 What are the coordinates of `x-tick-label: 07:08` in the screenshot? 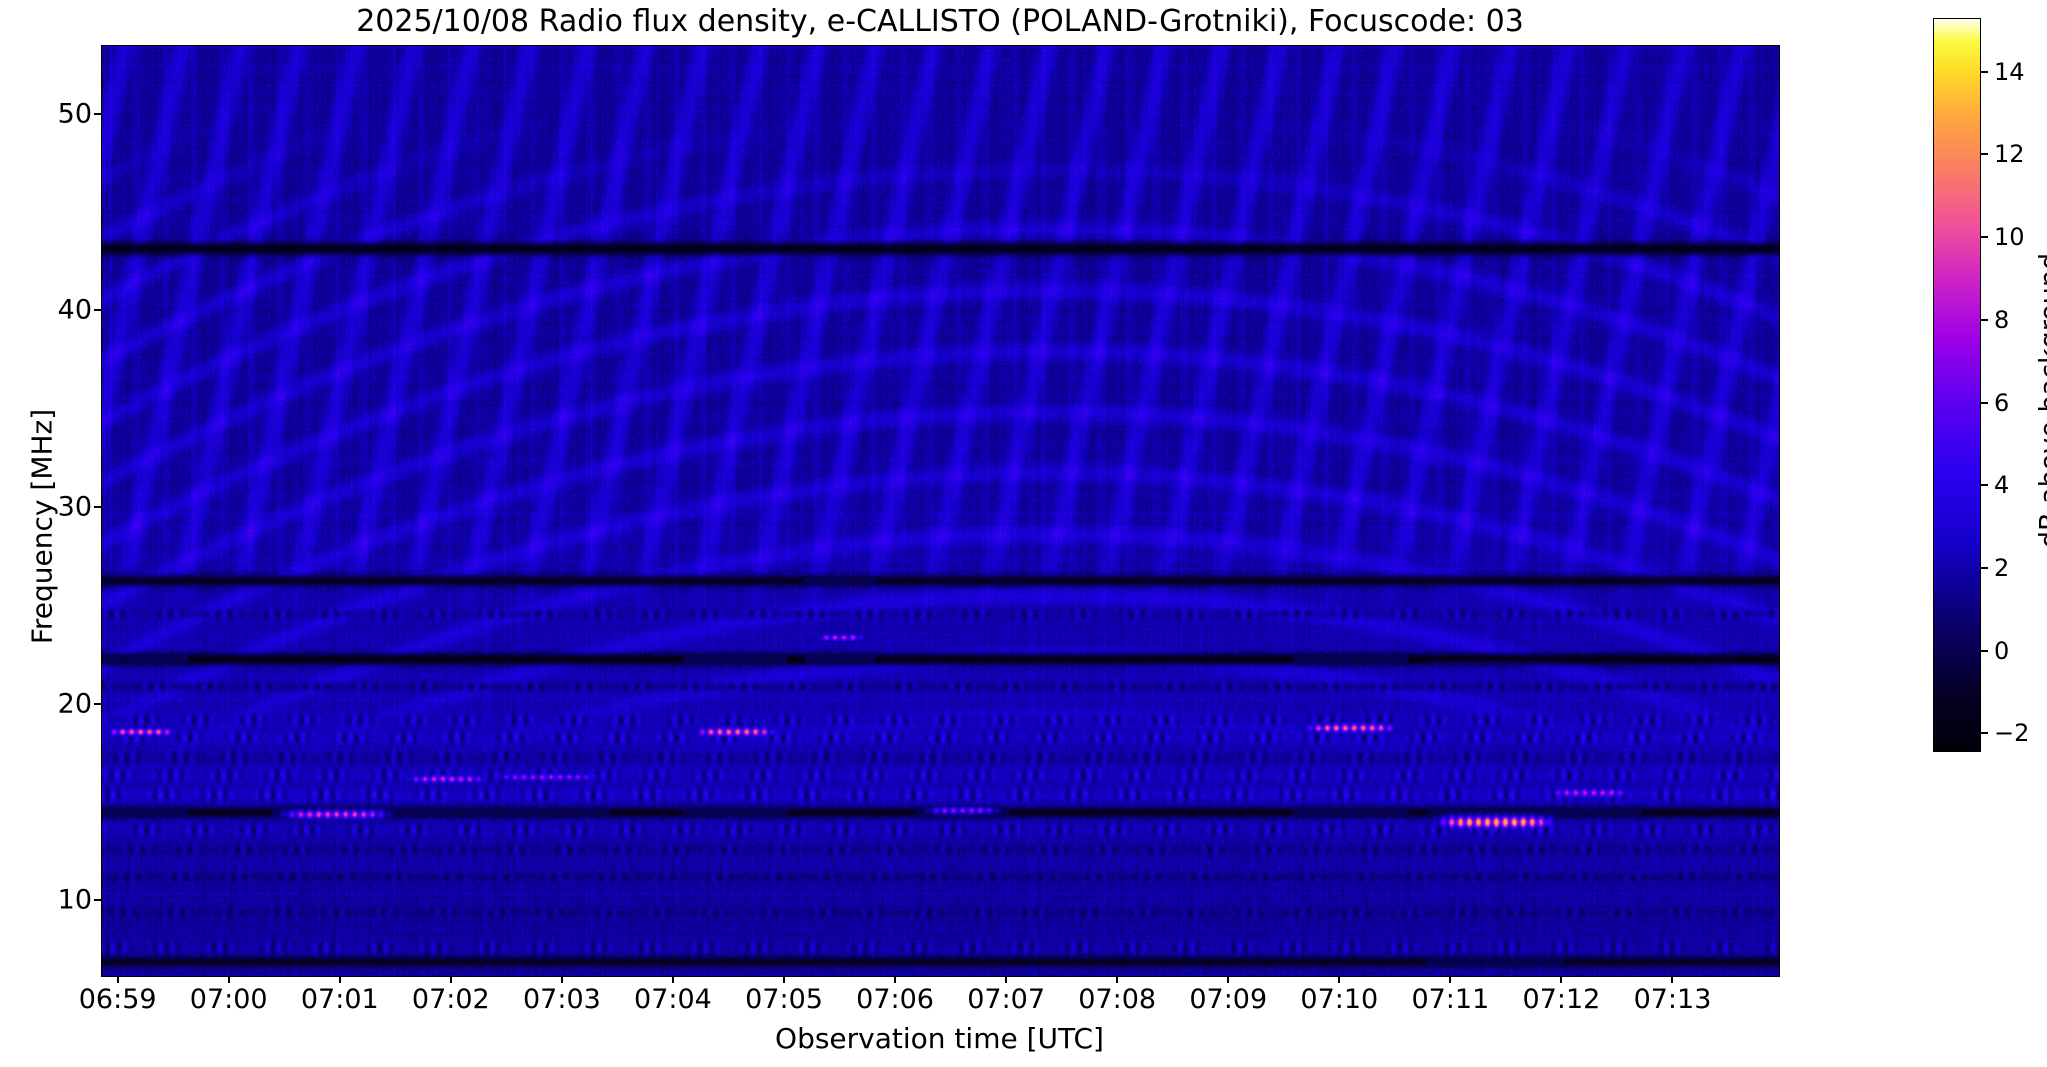 It's located at (1117, 999).